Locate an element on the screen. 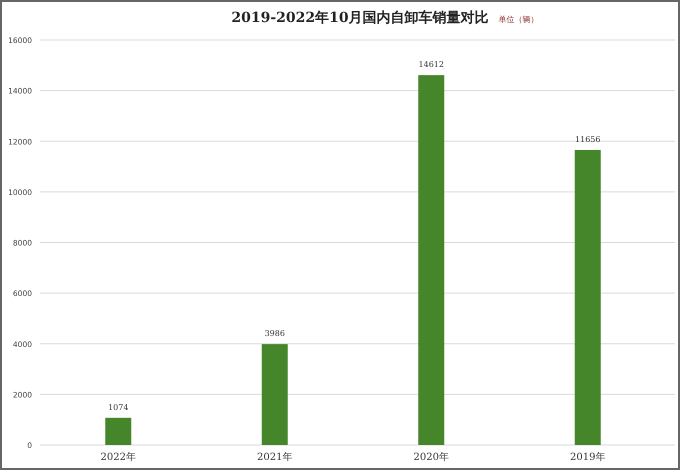 The width and height of the screenshot is (680, 470). data-label: 14612 is located at coordinates (431, 65).